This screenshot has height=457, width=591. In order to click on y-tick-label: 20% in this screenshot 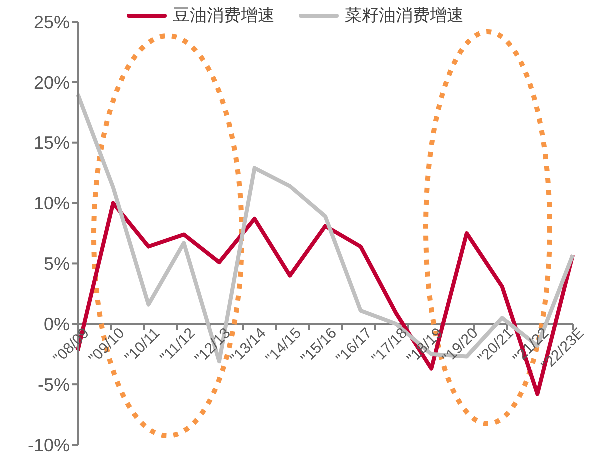, I will do `click(52, 82)`.